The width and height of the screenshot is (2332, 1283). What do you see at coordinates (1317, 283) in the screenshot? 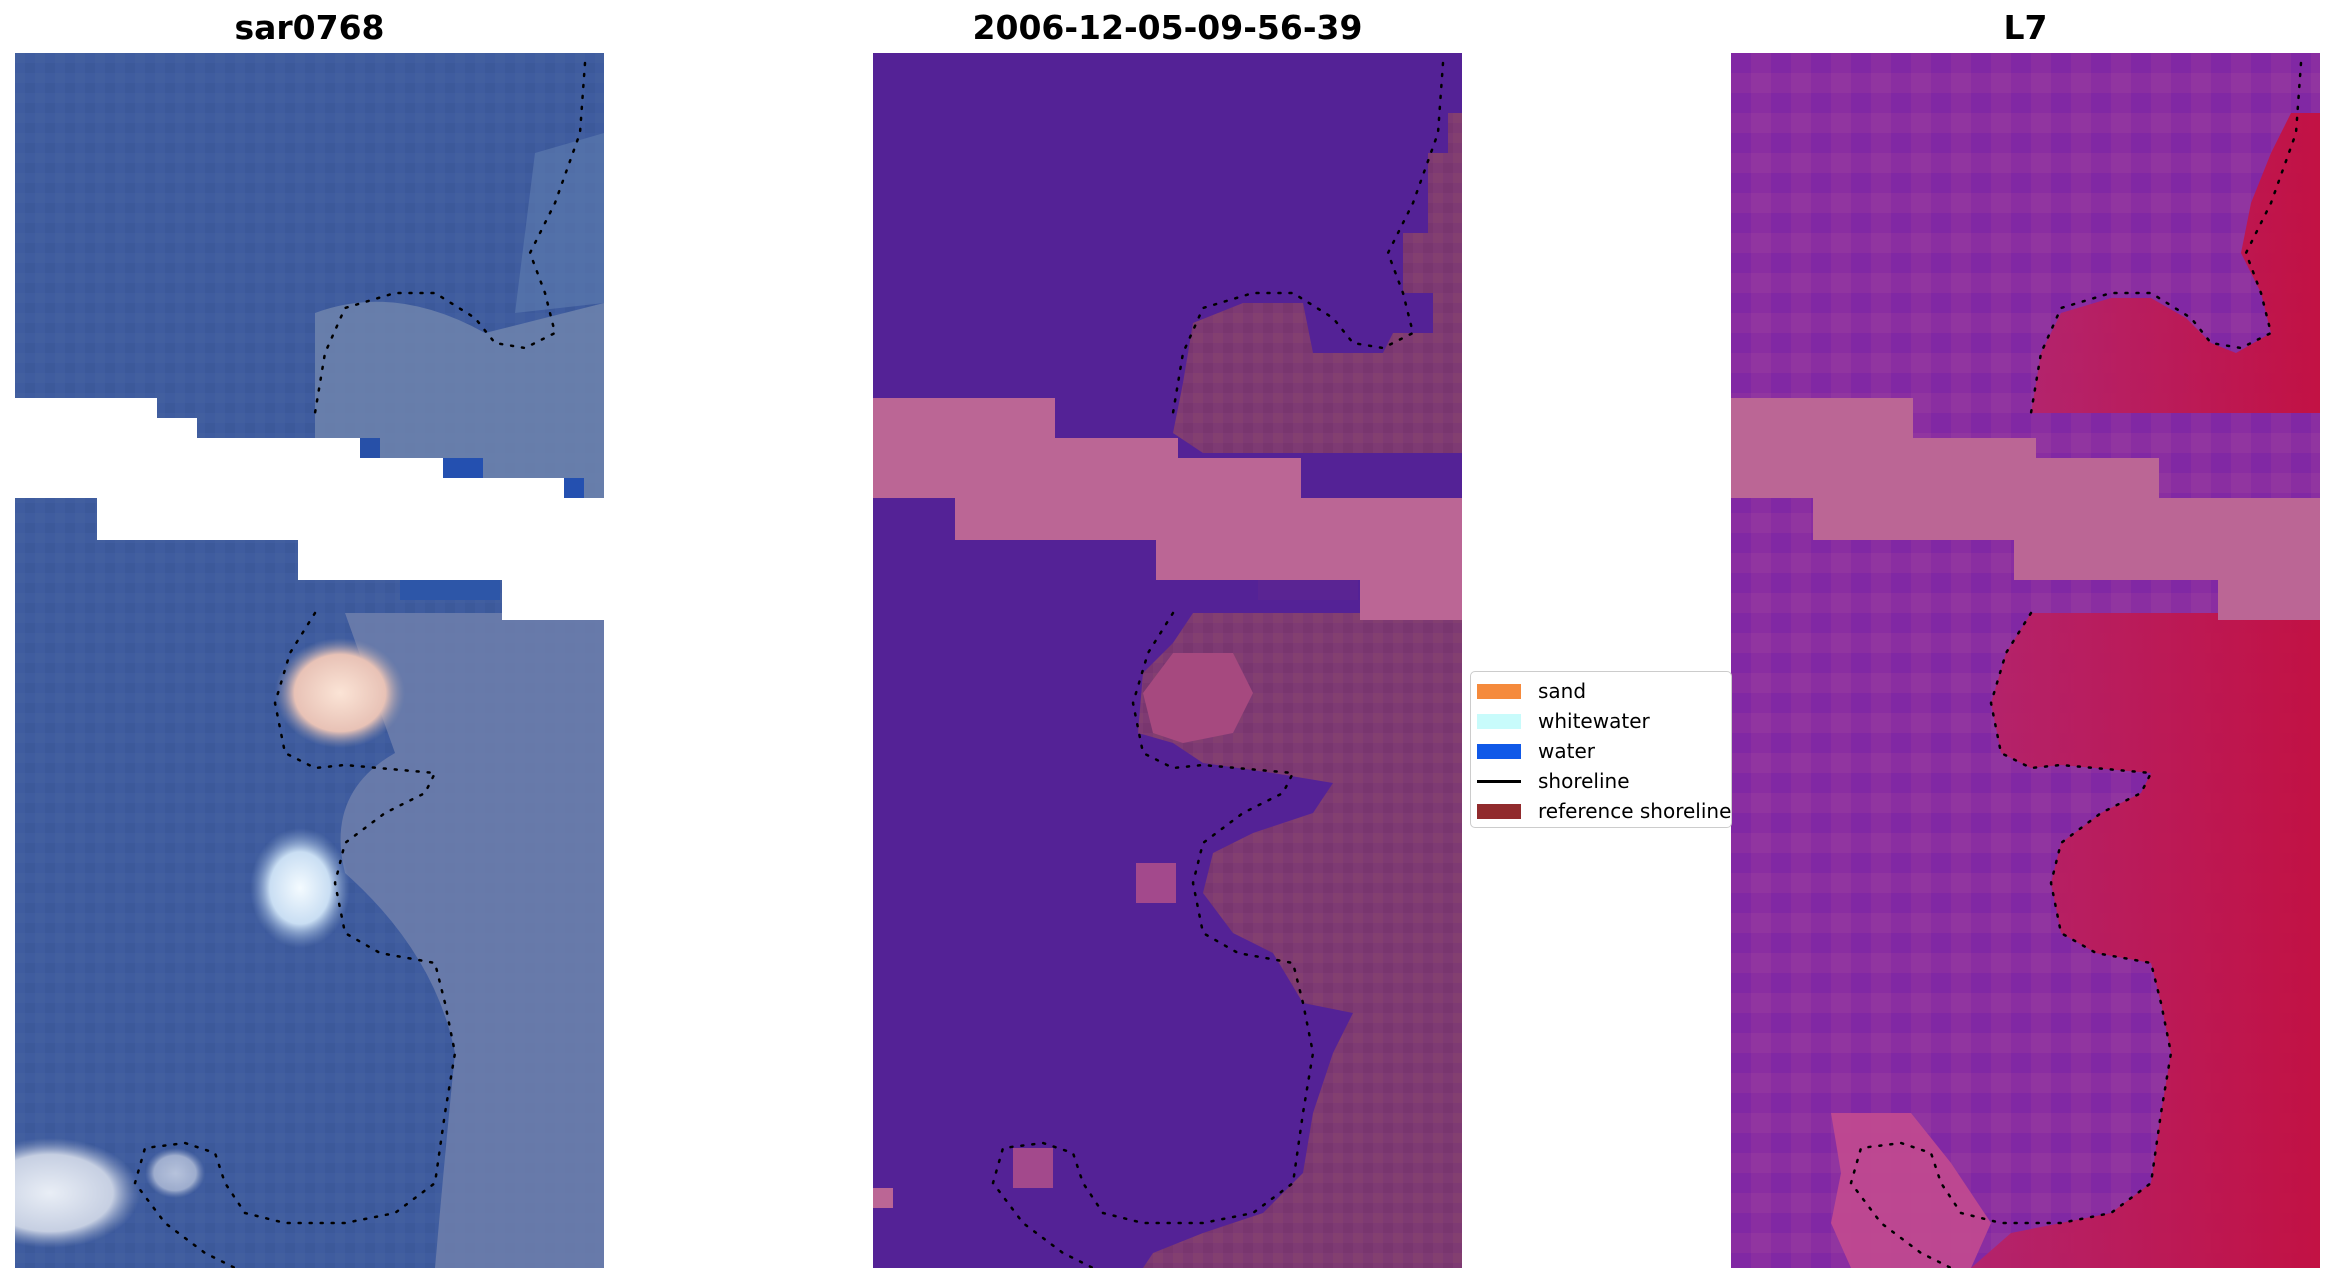
I see `classification-land-top` at bounding box center [1317, 283].